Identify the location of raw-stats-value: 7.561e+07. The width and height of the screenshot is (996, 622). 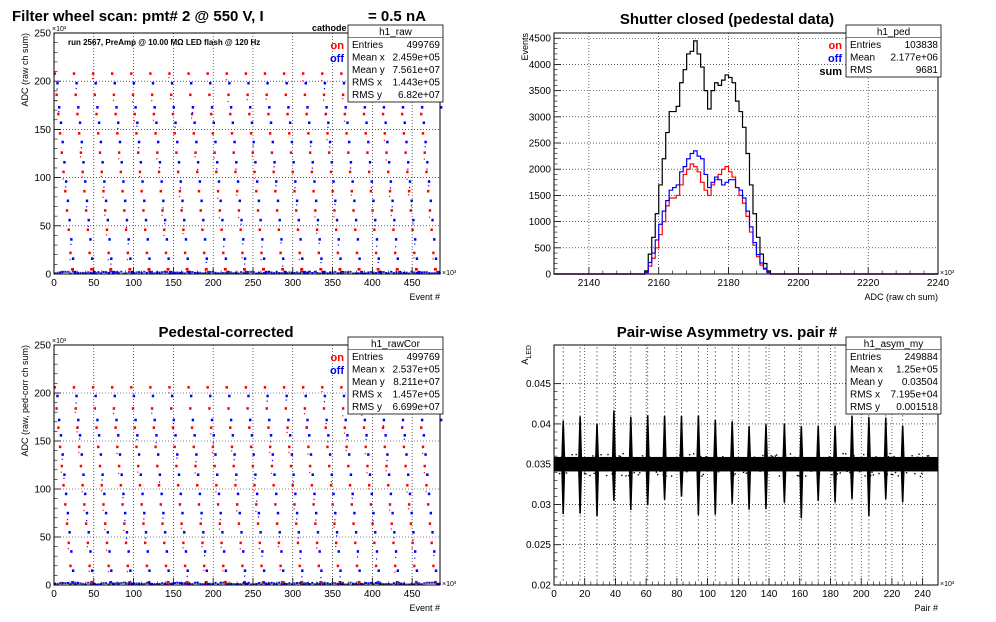
(416, 70).